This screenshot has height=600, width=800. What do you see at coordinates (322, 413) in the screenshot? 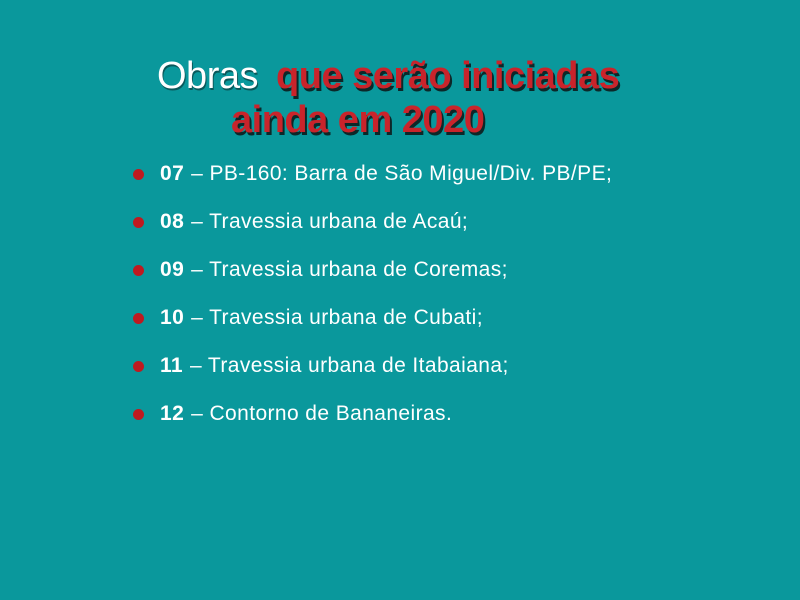
I see `work-description: – Contorno de Bananeiras.` at bounding box center [322, 413].